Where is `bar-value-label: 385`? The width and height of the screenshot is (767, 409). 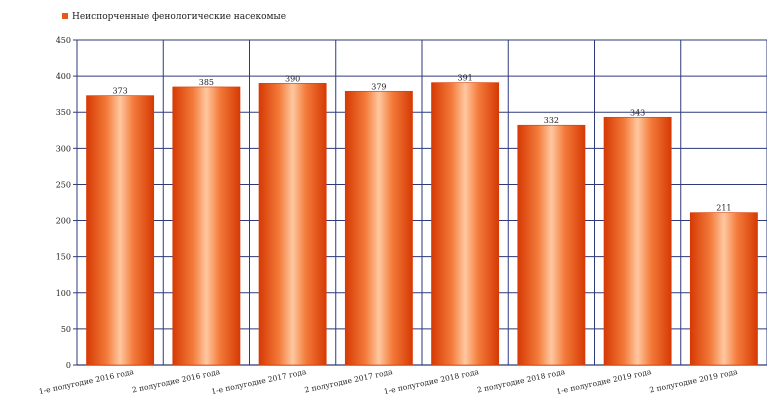 bar-value-label: 385 is located at coordinates (206, 82).